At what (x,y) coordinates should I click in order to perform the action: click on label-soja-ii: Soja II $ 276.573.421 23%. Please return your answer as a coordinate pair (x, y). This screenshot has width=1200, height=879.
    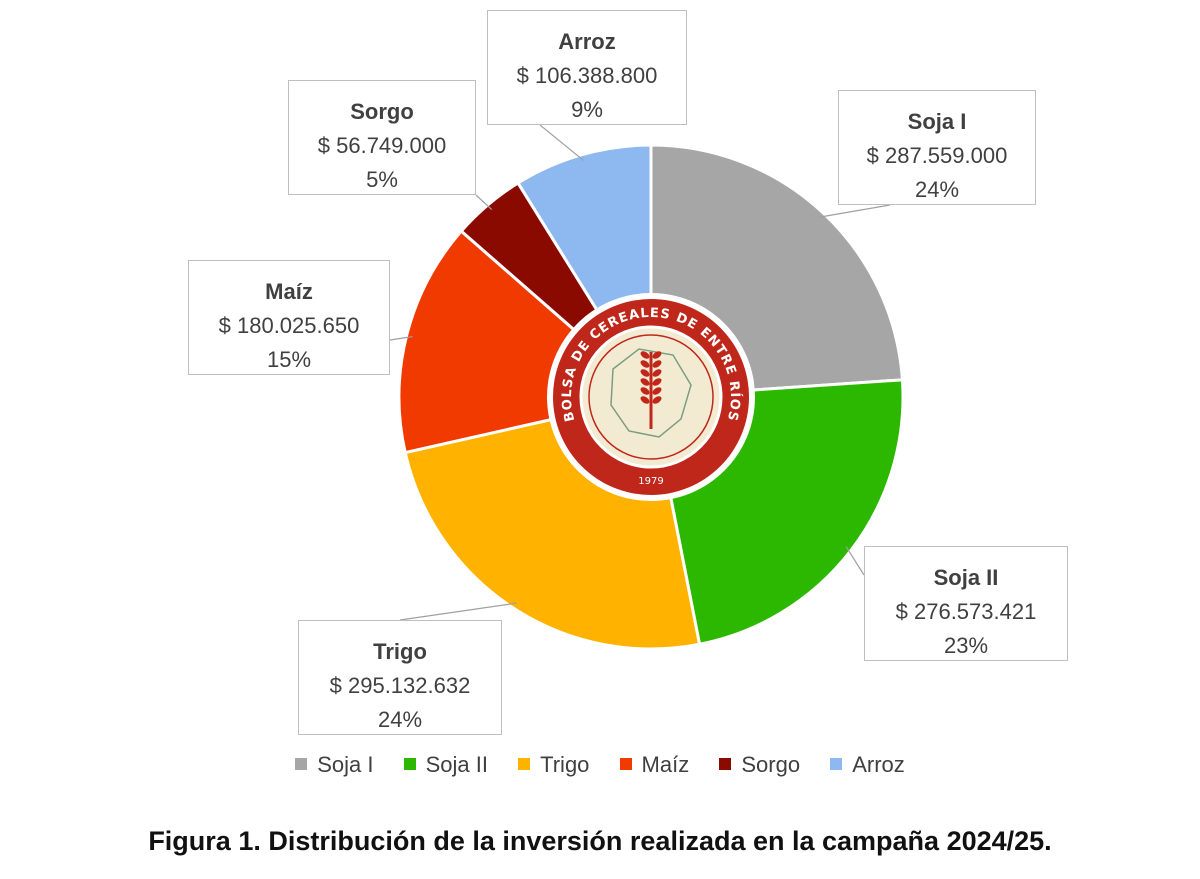
    Looking at the image, I should click on (966, 603).